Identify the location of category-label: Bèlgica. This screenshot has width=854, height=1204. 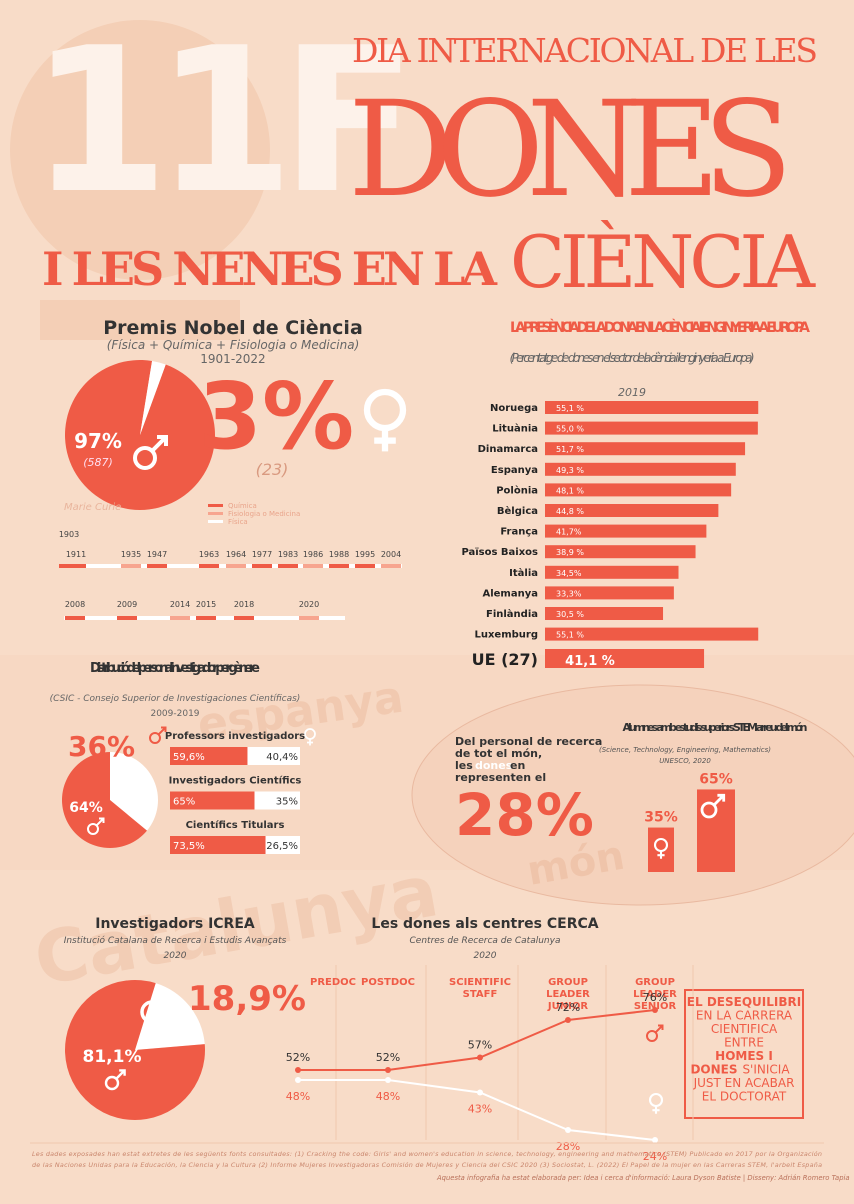
(517, 511).